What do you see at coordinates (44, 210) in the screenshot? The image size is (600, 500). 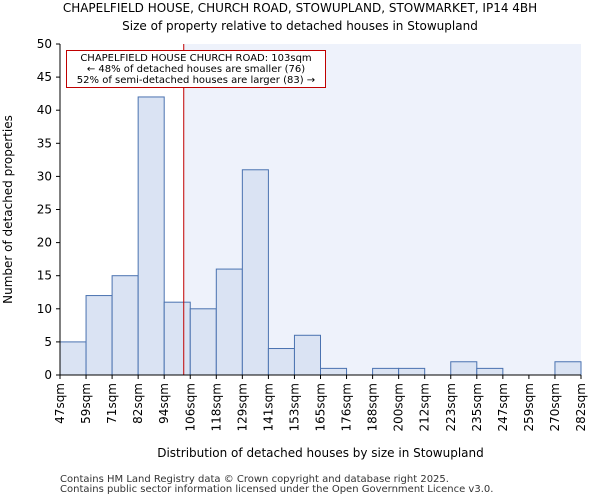 I see `y-tick-label-25: 25` at bounding box center [44, 210].